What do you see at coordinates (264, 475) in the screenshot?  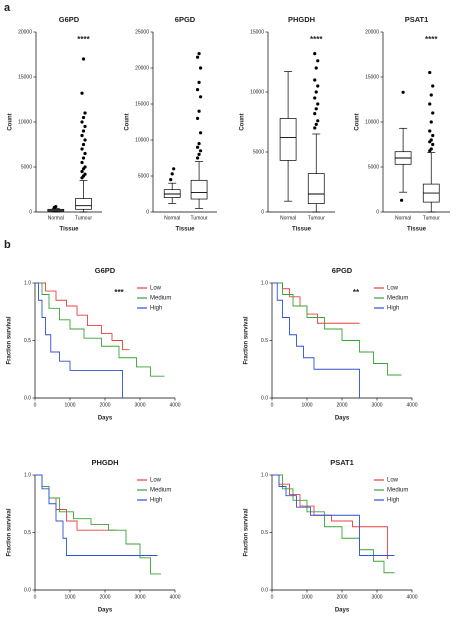 I see `y-tick-label: 1.0` at bounding box center [264, 475].